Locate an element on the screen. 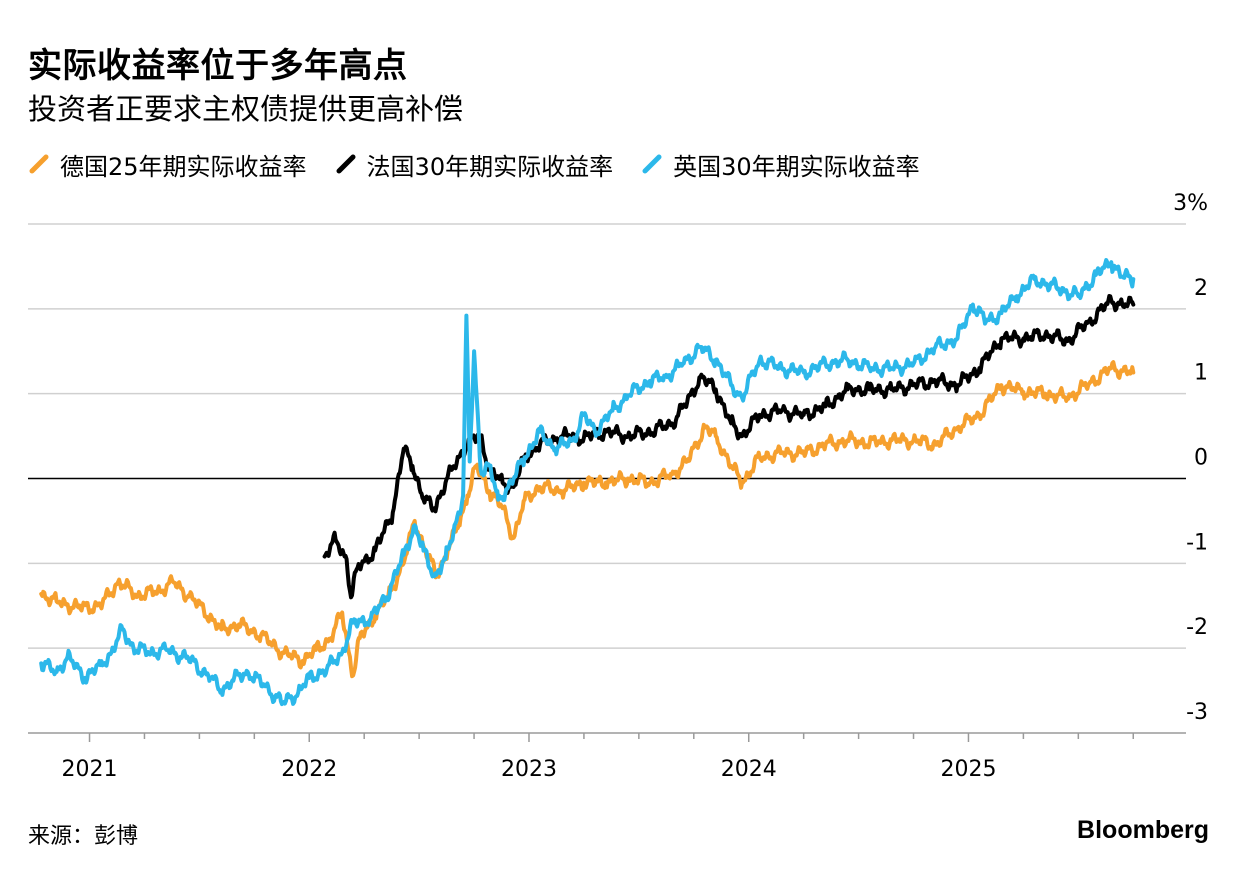  legend-item-germany: 德国25年期实际收益率 is located at coordinates (167, 164).